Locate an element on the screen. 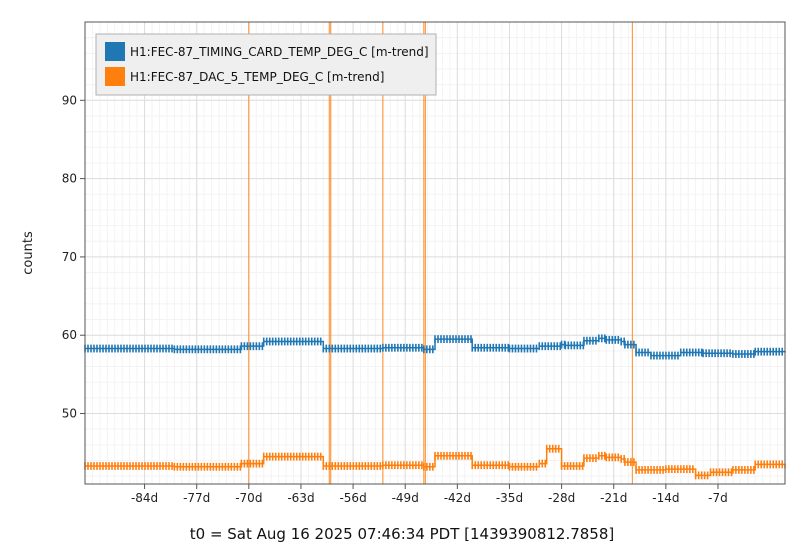 The image size is (804, 553). y-axis-title: counts is located at coordinates (28, 253).